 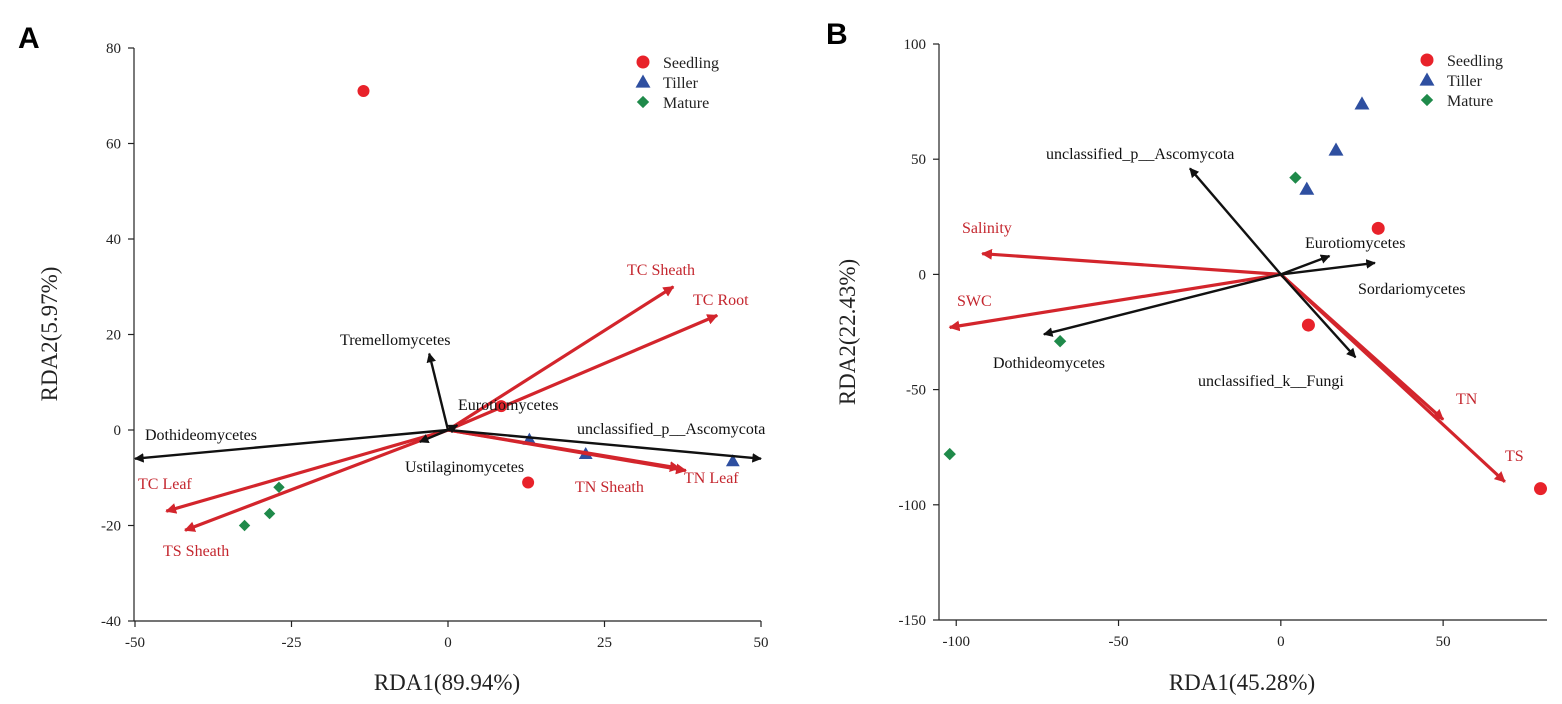 I want to click on env-vector-tc-sheath, so click(x=561, y=358).